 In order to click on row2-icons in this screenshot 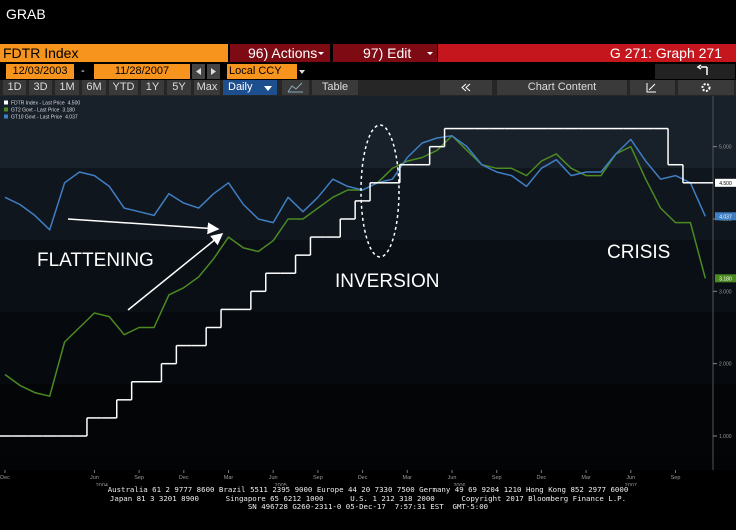, I will do `click(463, 71)`.